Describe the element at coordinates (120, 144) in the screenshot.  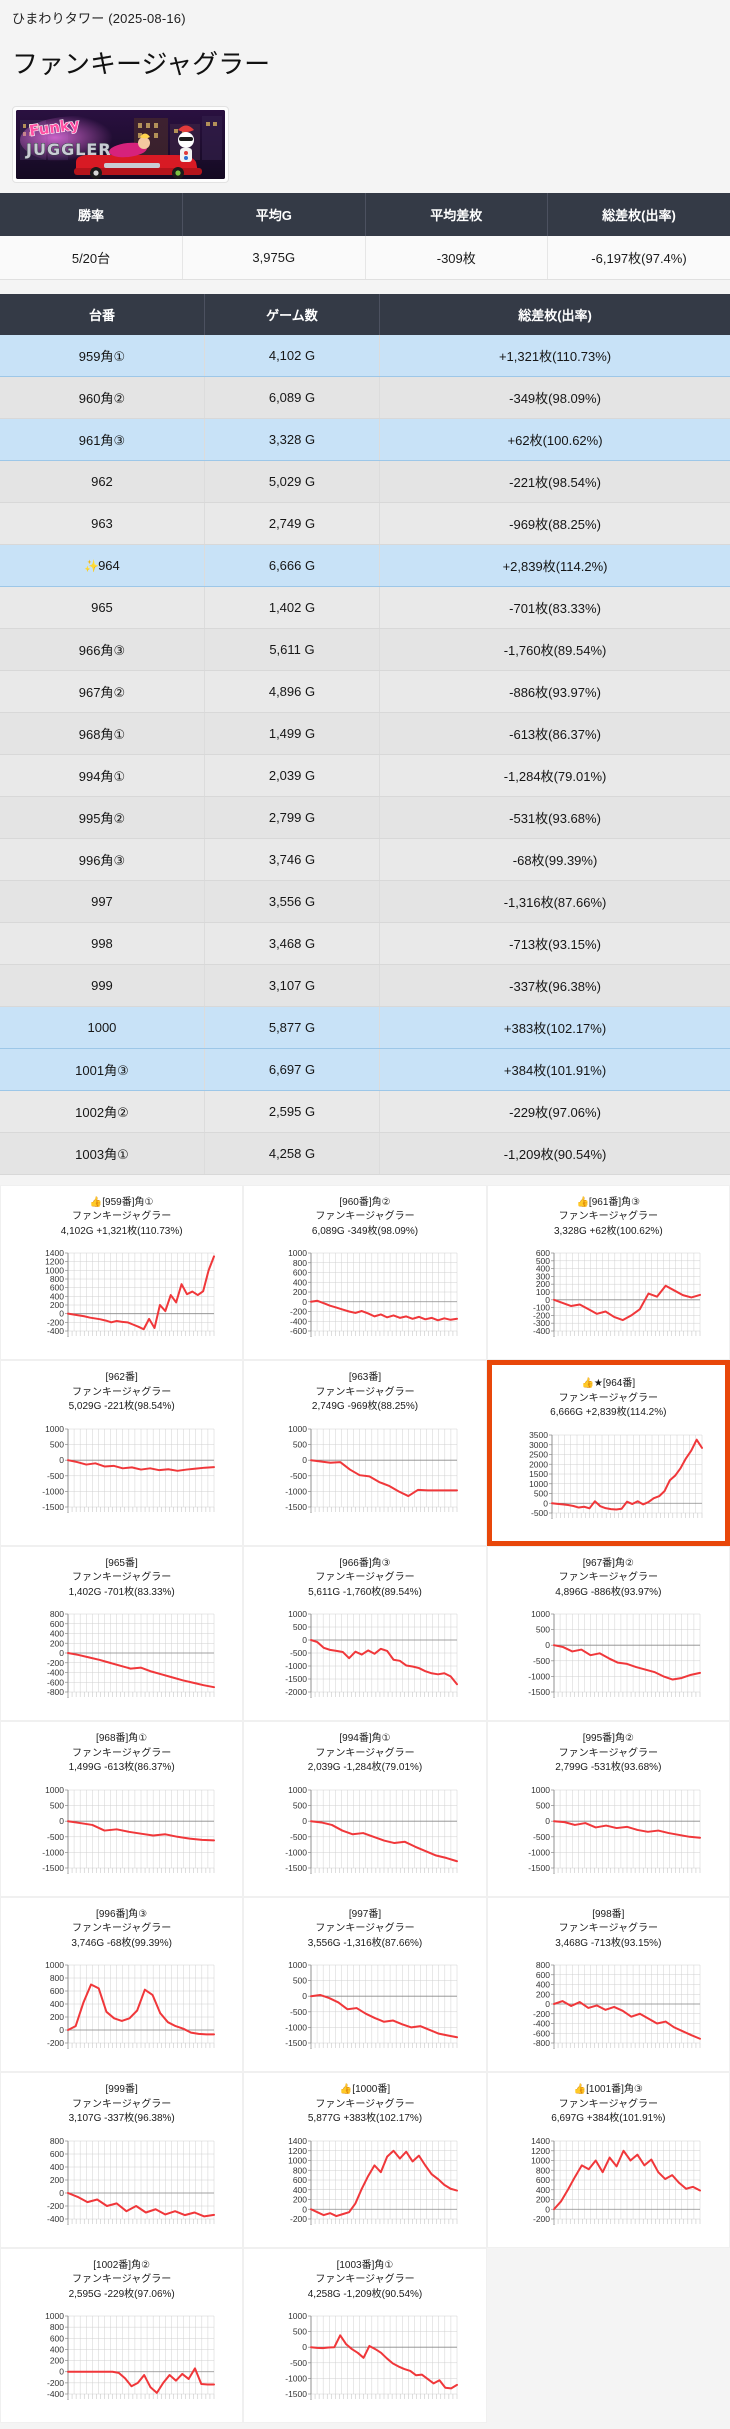
I see `machine-banner: Funky JUGGLER` at that location.